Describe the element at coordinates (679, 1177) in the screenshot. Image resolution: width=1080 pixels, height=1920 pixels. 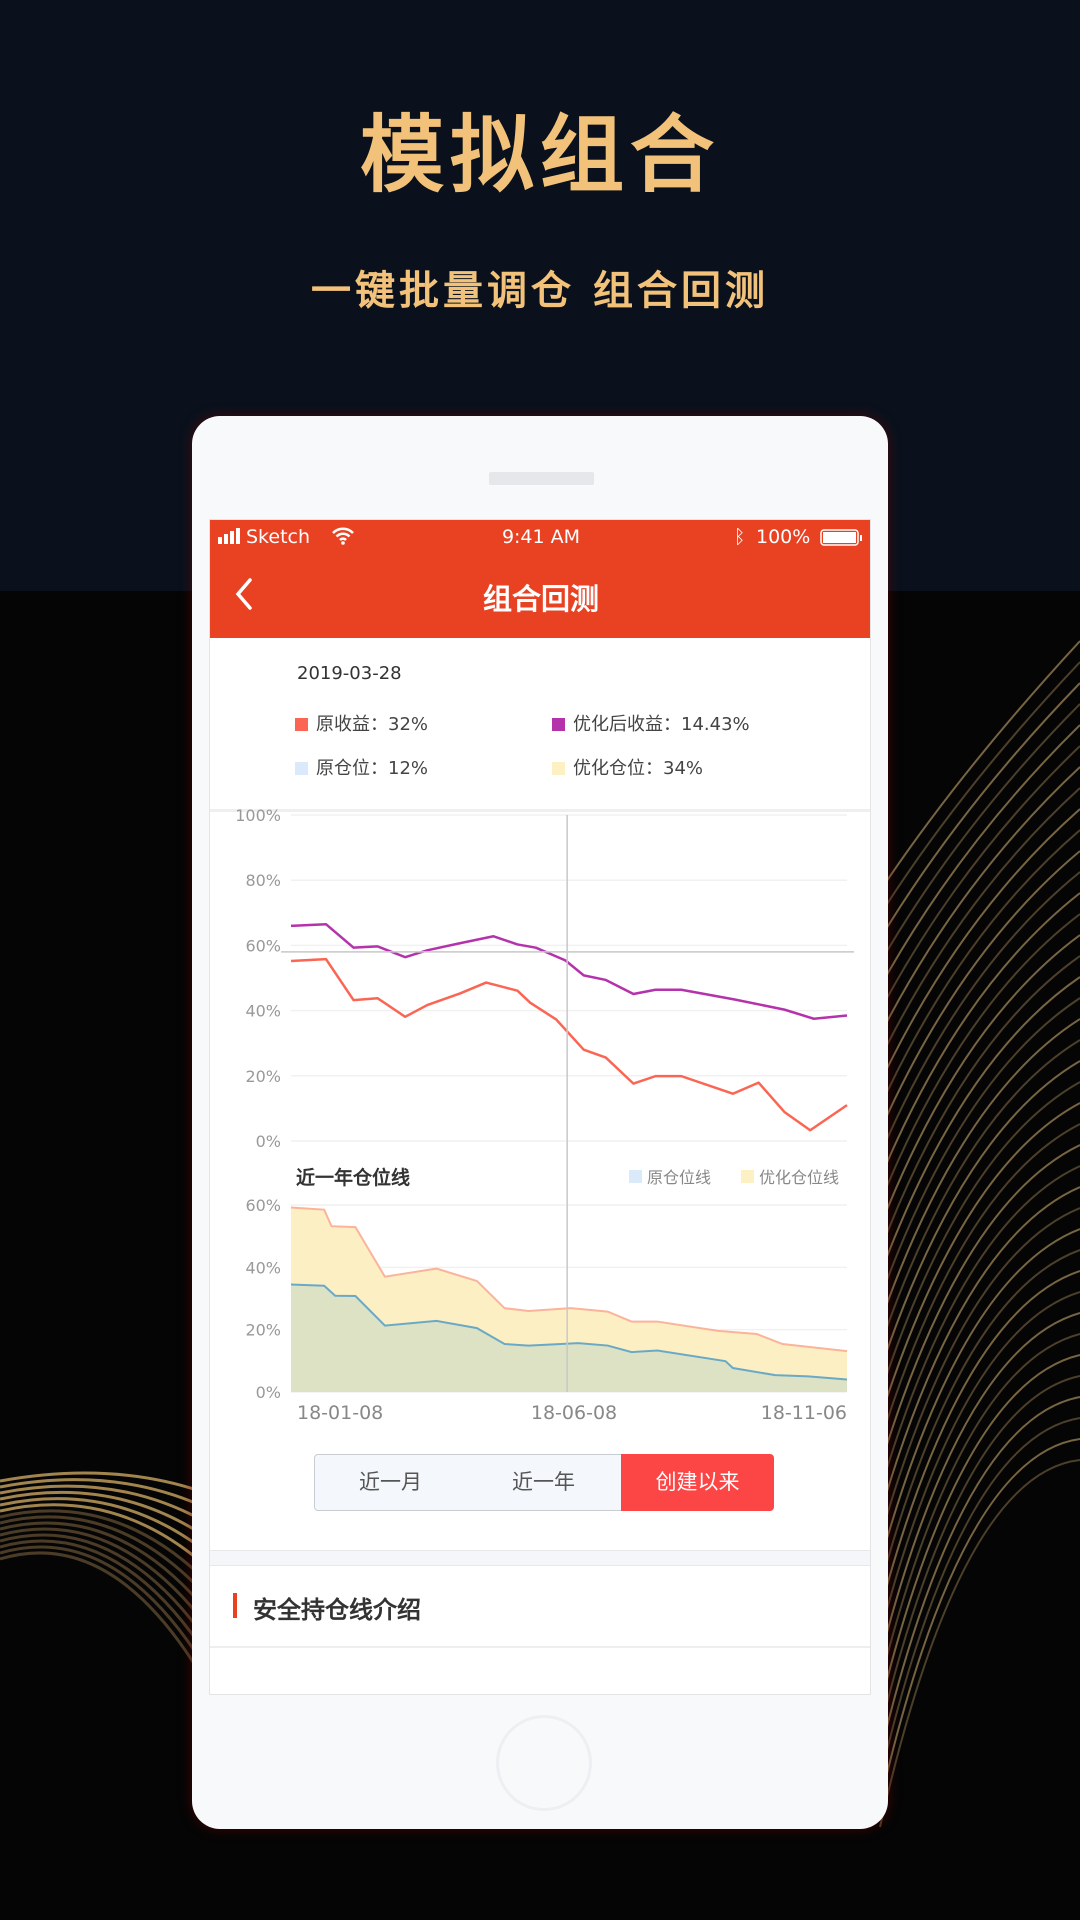
I see `legend-label: 原仓位线` at that location.